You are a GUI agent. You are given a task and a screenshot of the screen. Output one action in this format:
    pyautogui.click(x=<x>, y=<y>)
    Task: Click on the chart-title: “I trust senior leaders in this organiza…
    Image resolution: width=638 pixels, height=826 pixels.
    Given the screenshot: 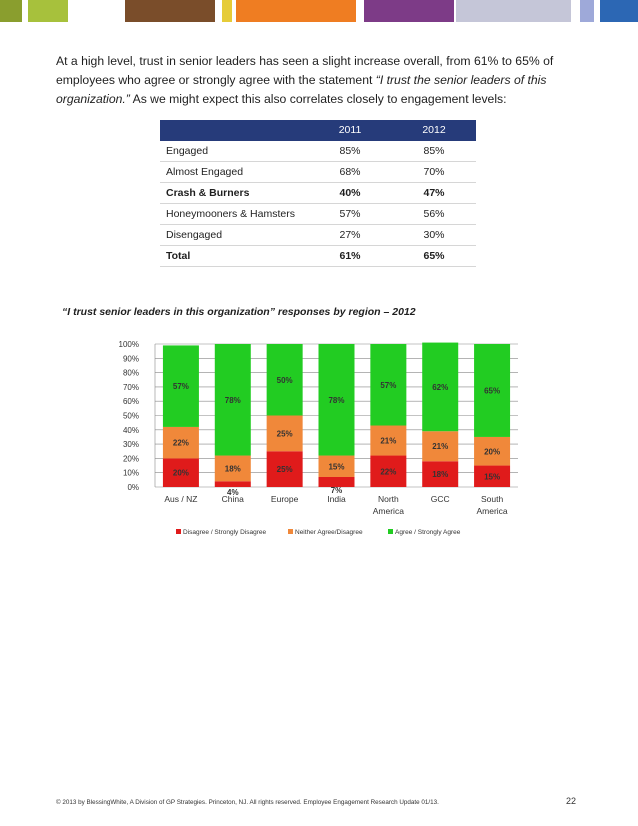 What is the action you would take?
    pyautogui.click(x=239, y=312)
    